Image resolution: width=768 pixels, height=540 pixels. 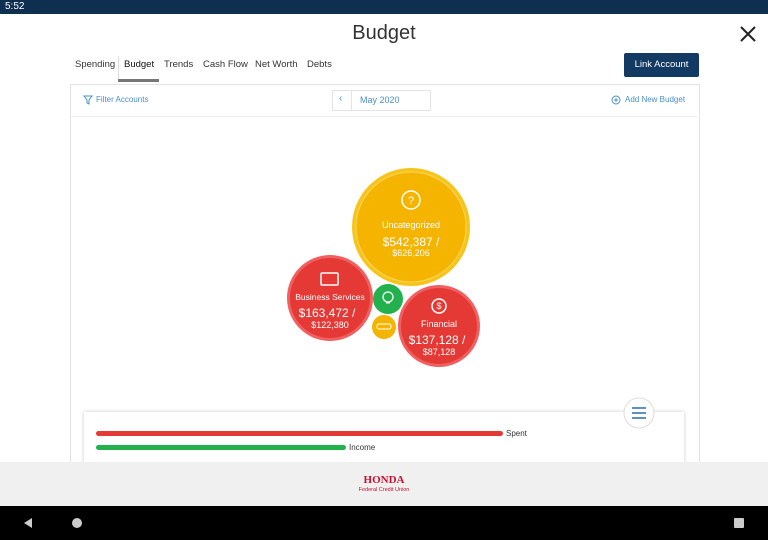 What do you see at coordinates (384, 116) in the screenshot?
I see `toolbar-divider` at bounding box center [384, 116].